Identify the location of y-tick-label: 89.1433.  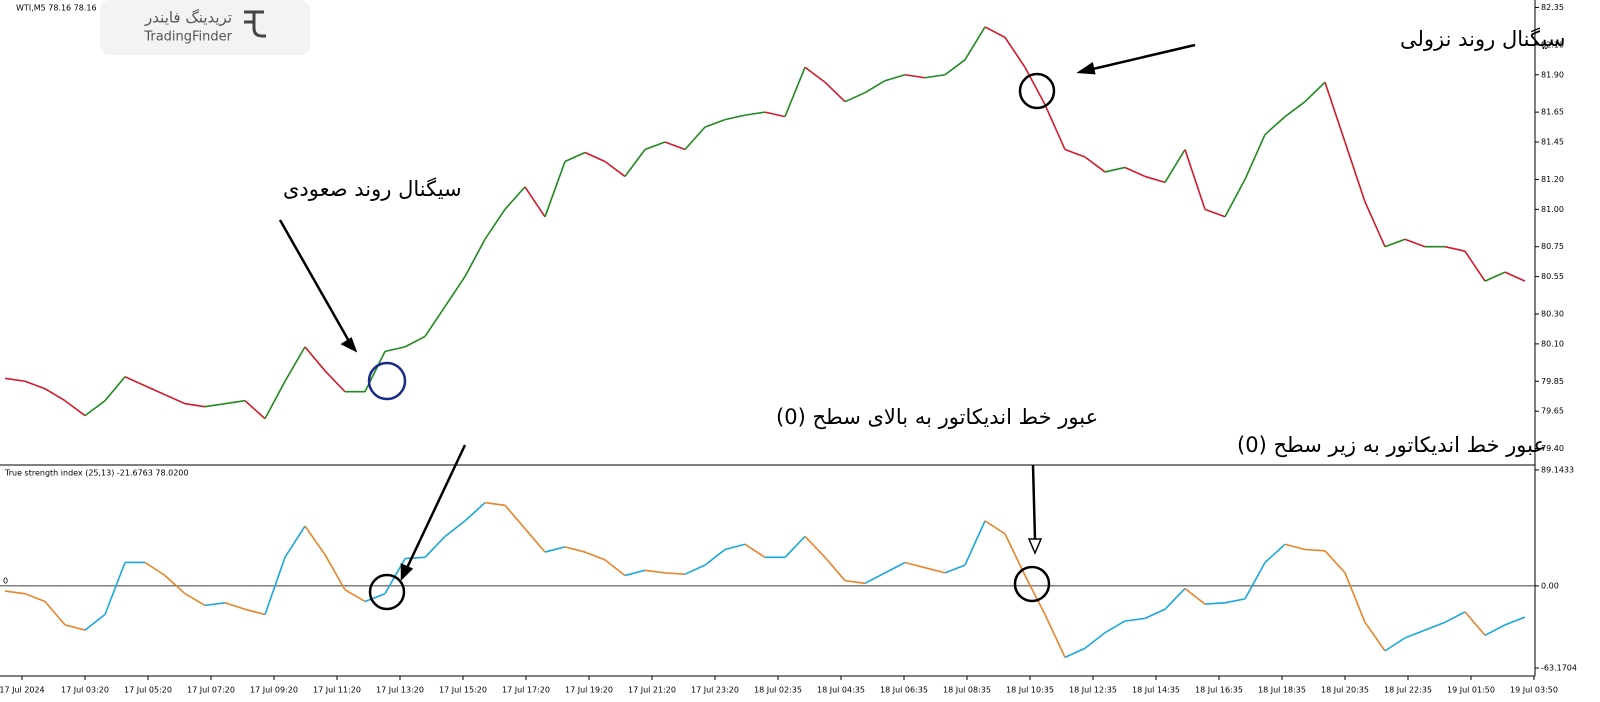
(1557, 470).